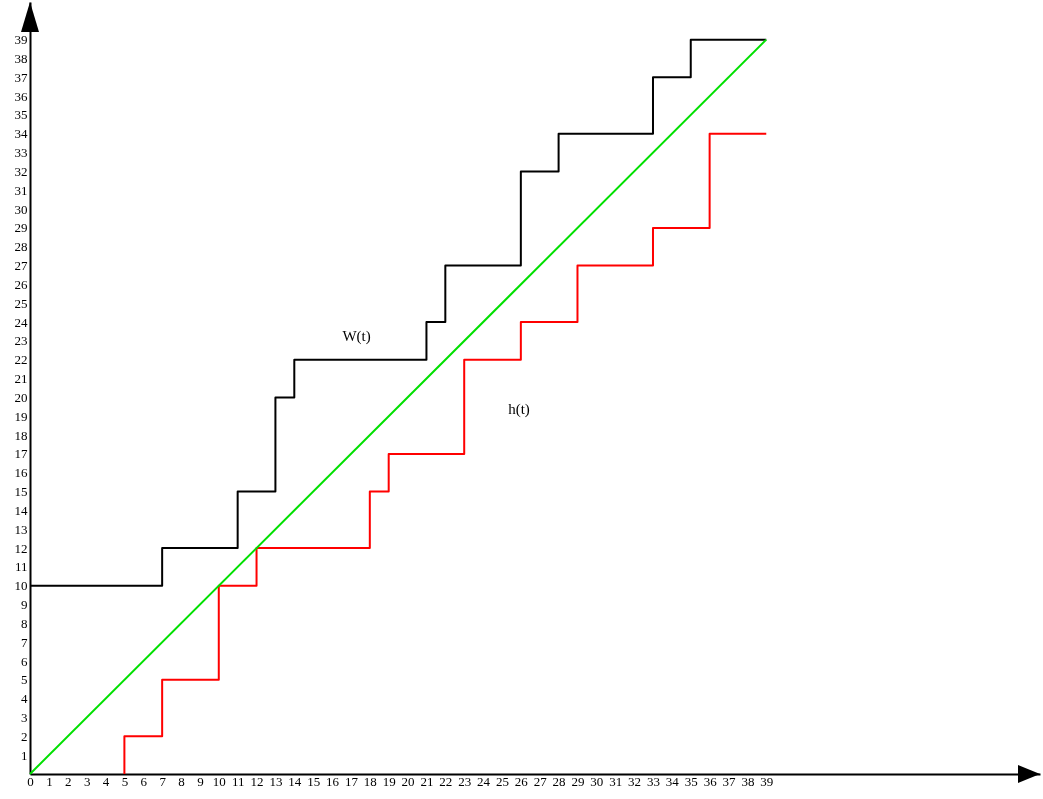  I want to click on y-tick-label: 10, so click(21, 586).